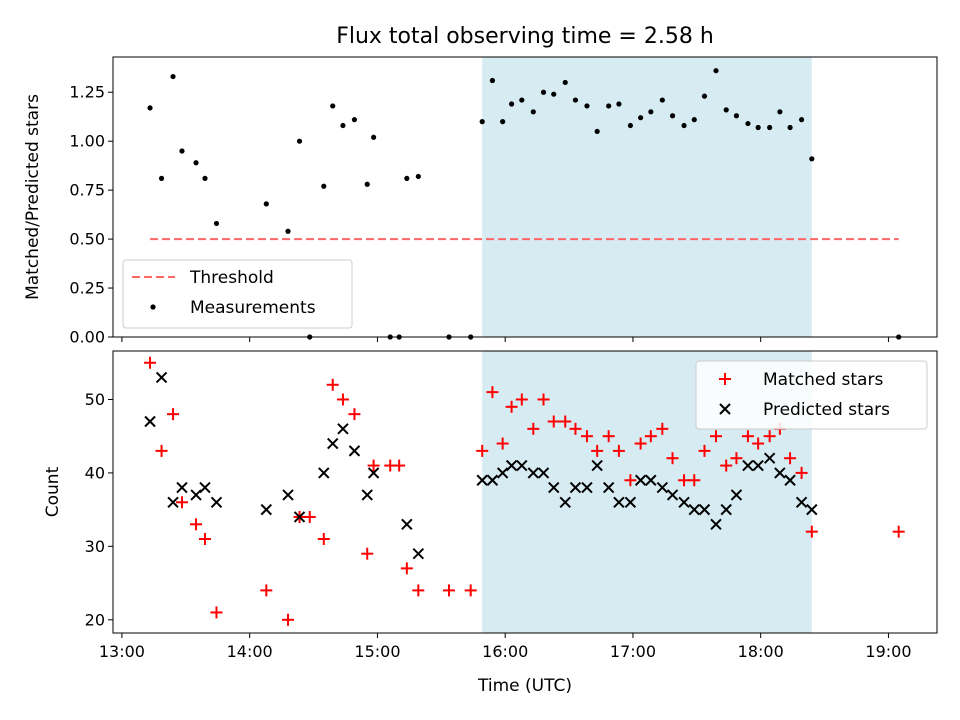  I want to click on x-tick-label: 15:00, so click(377, 651).